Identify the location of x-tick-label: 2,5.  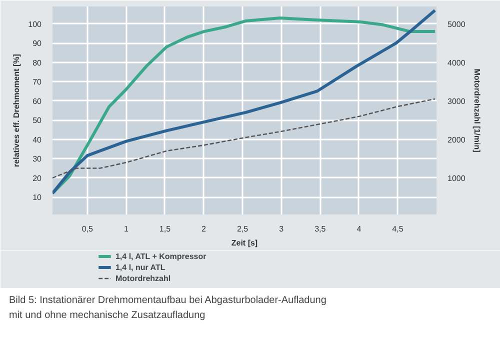
(243, 229).